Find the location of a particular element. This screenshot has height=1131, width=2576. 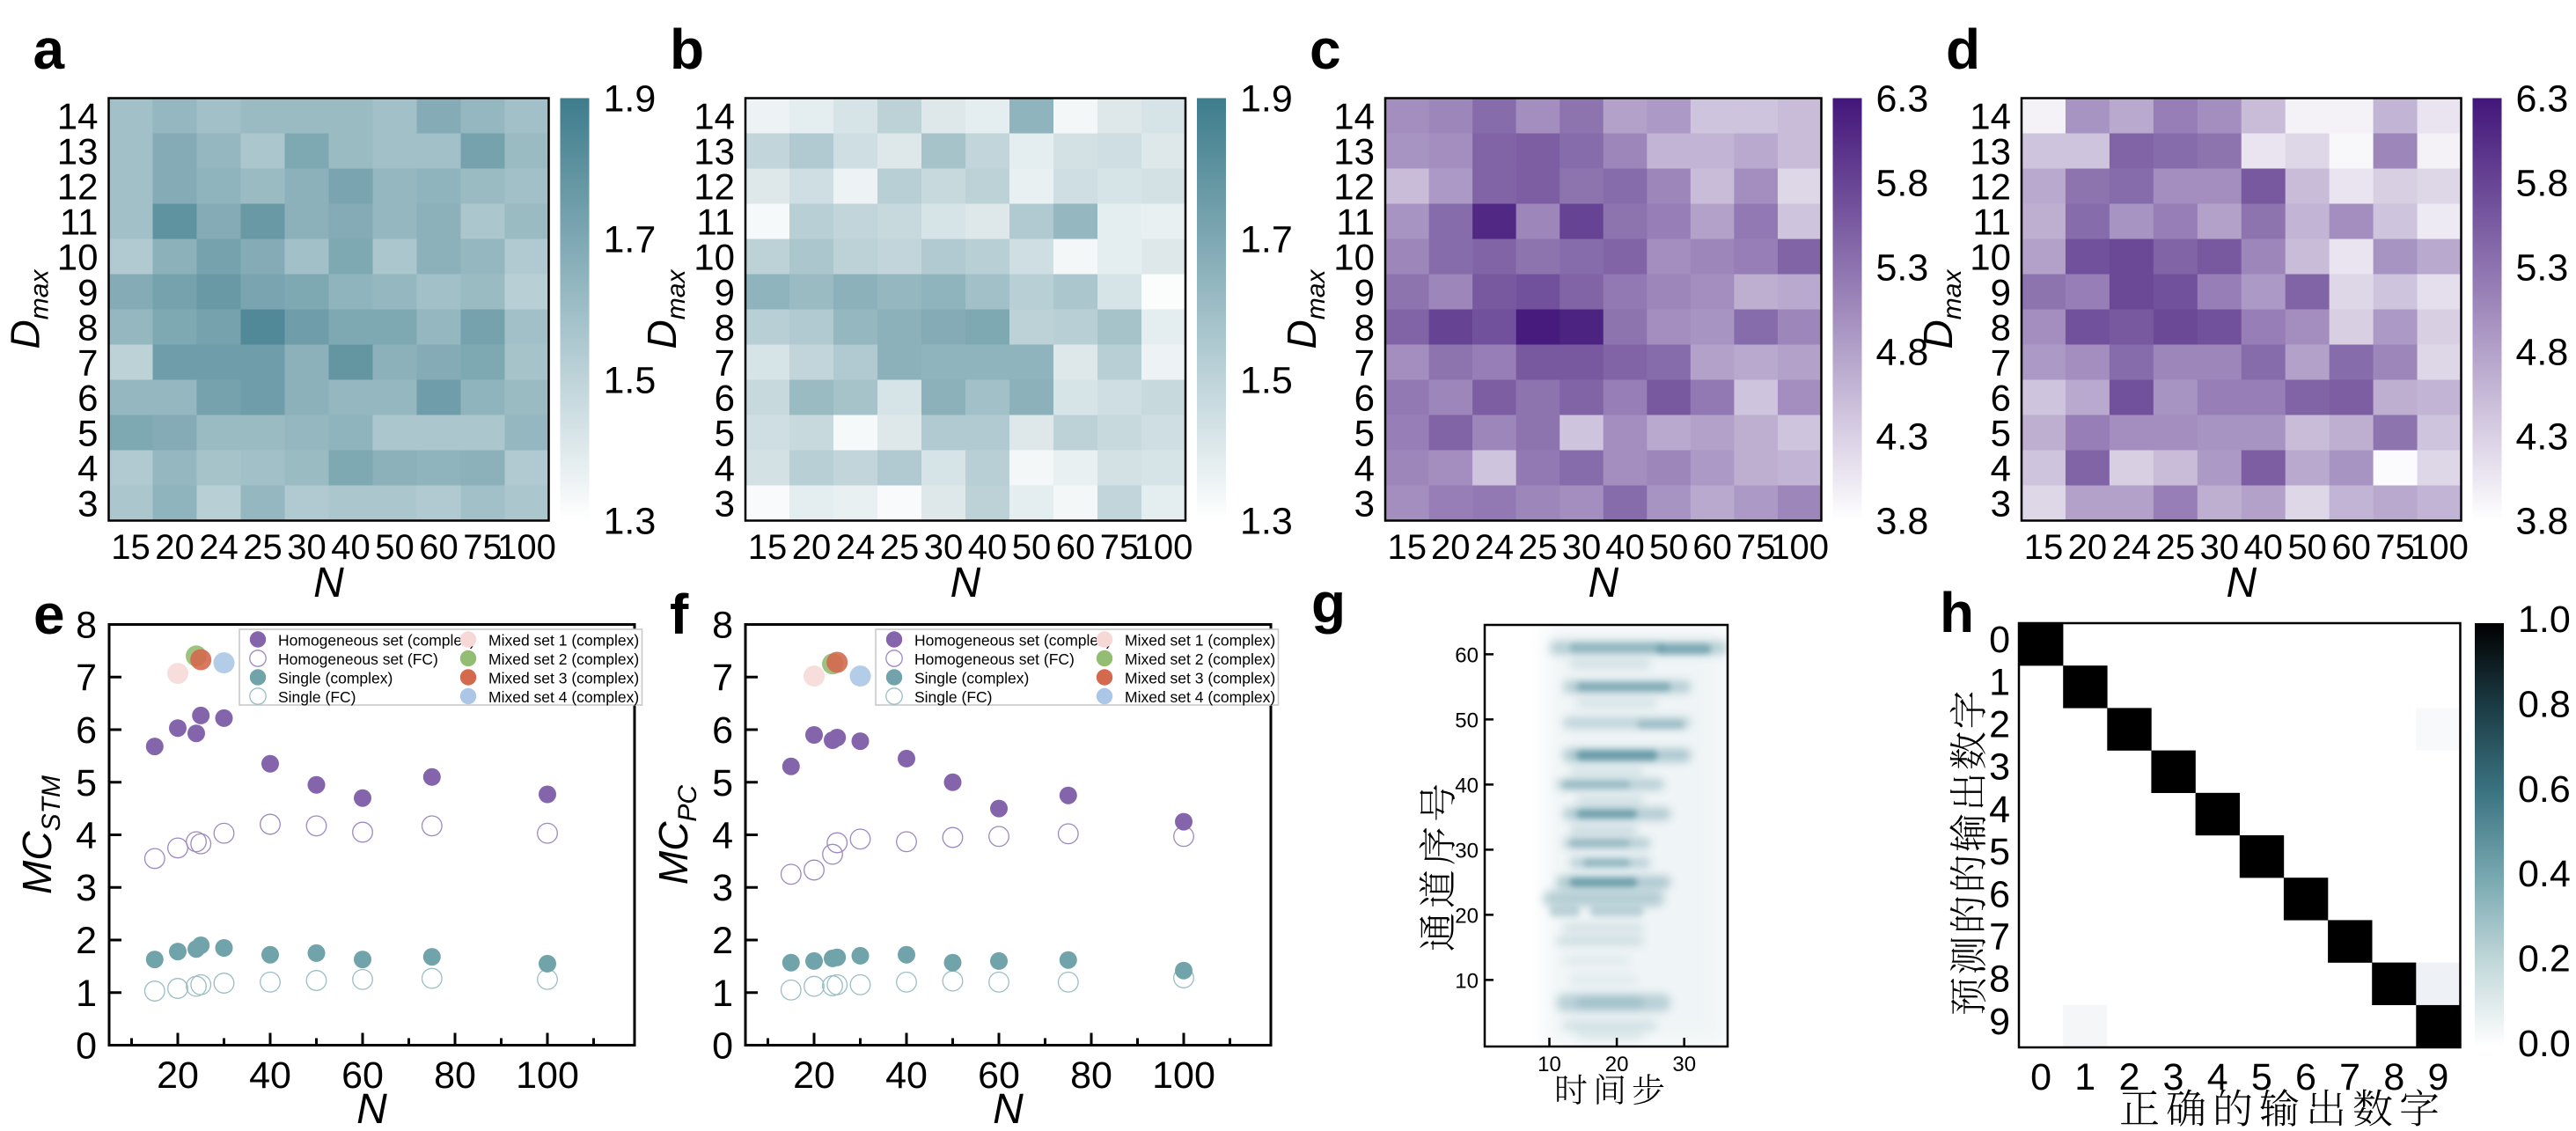

svg-text: 80 is located at coordinates (455, 1075).